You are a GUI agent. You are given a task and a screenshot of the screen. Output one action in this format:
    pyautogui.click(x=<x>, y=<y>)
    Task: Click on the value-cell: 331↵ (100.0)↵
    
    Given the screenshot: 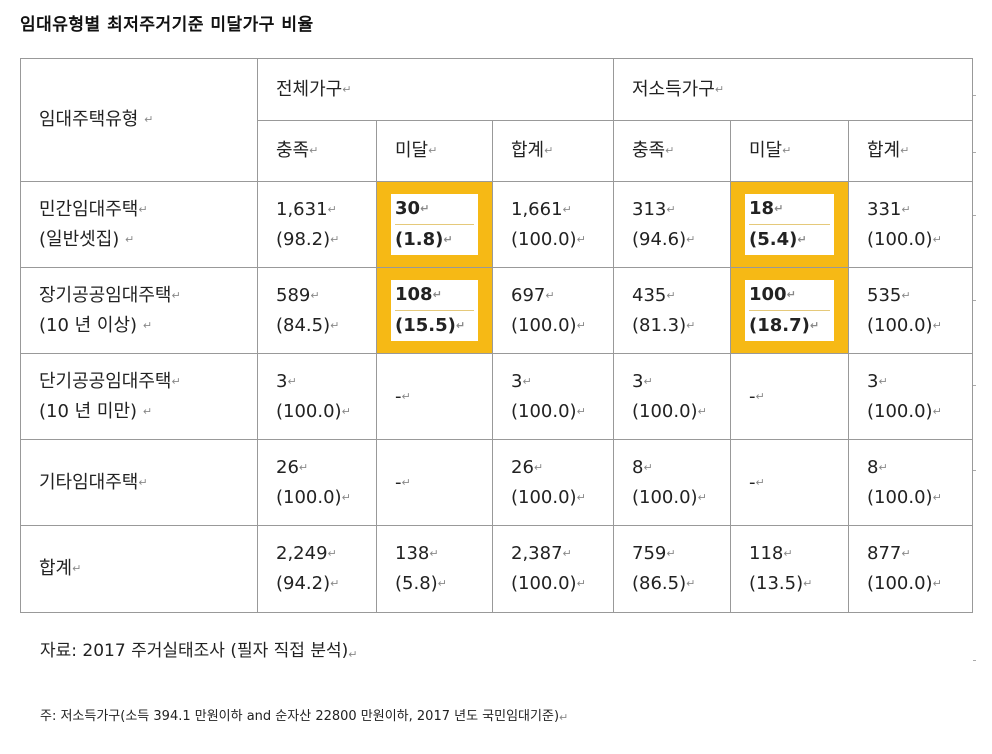 What is the action you would take?
    pyautogui.click(x=910, y=224)
    